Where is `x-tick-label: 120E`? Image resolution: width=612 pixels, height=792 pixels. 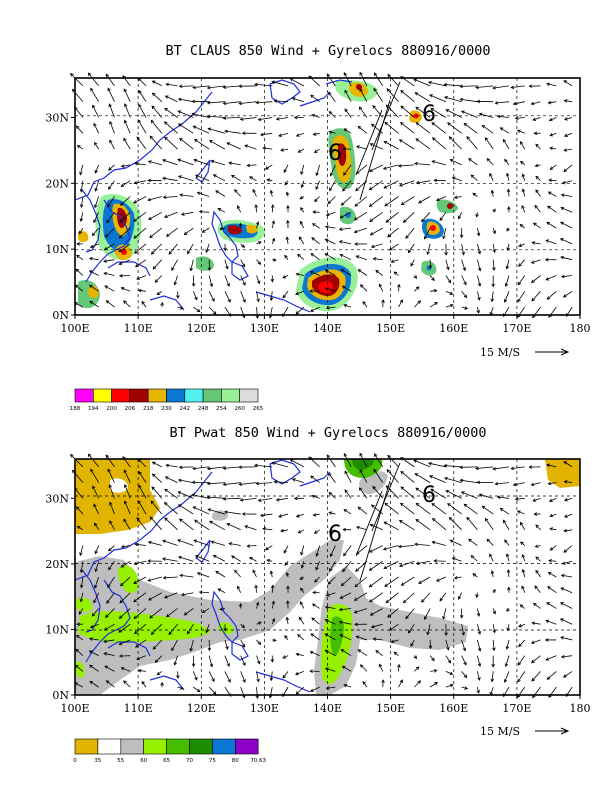 x-tick-label: 120E is located at coordinates (201, 328).